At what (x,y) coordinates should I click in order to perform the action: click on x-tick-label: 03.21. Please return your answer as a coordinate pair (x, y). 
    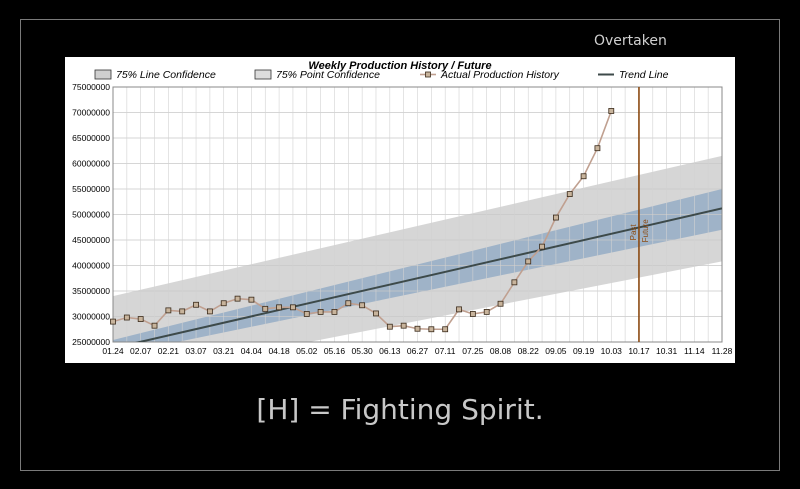
    Looking at the image, I should click on (224, 351).